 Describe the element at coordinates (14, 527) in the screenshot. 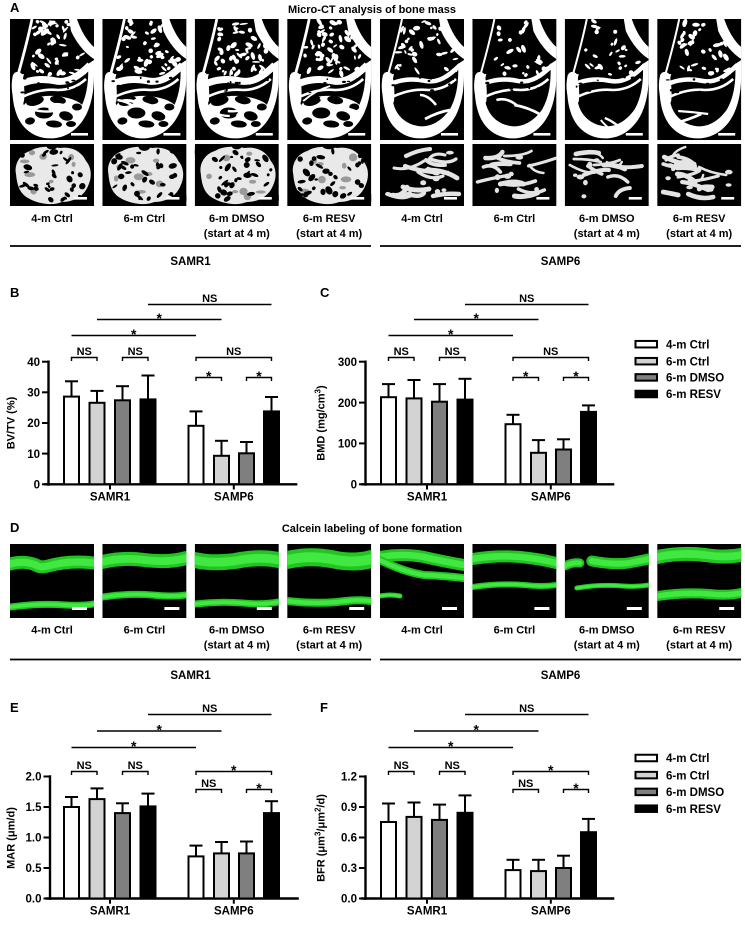

I see `svg-text: D` at that location.